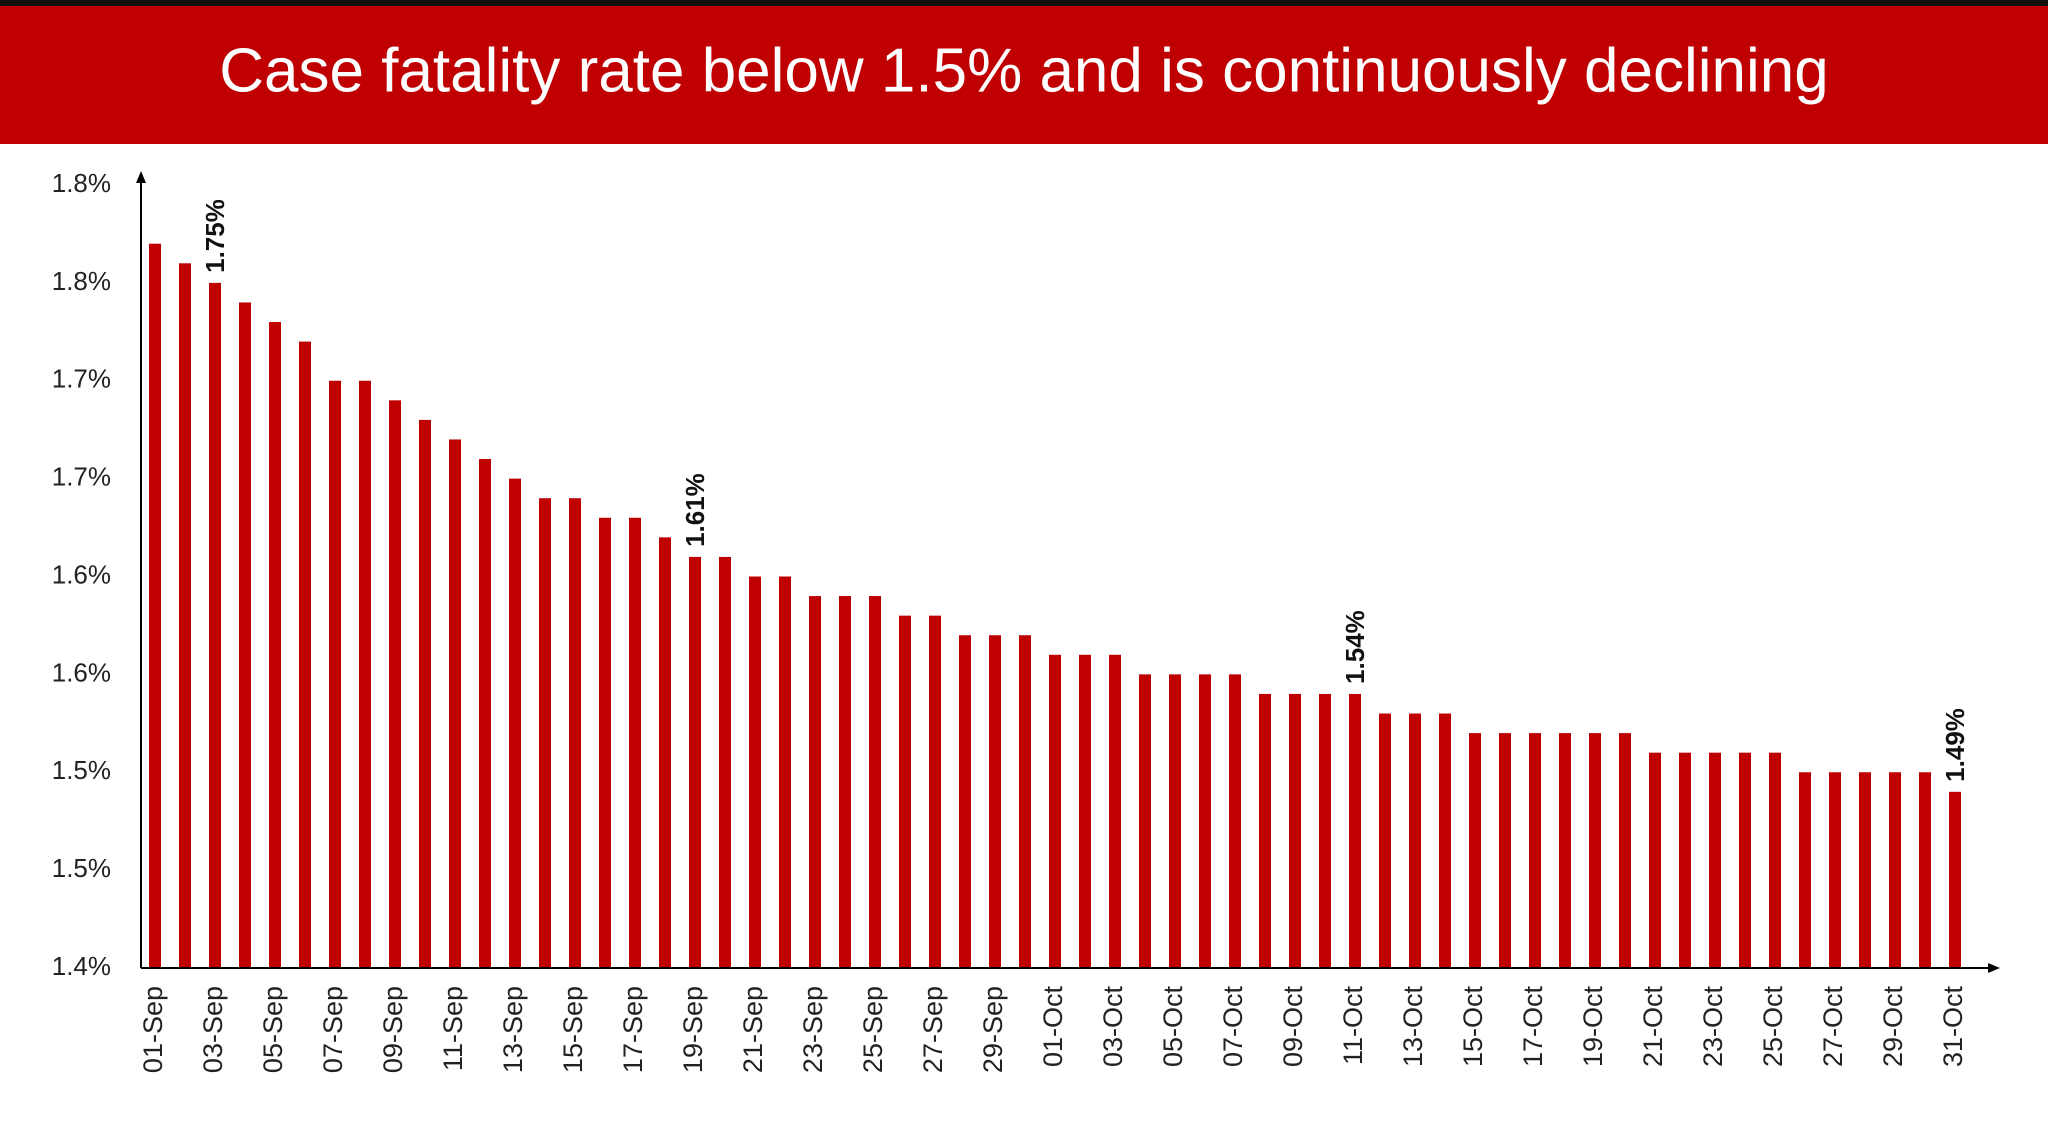  What do you see at coordinates (1413, 1027) in the screenshot?
I see `x-tick-label: 13-Oct` at bounding box center [1413, 1027].